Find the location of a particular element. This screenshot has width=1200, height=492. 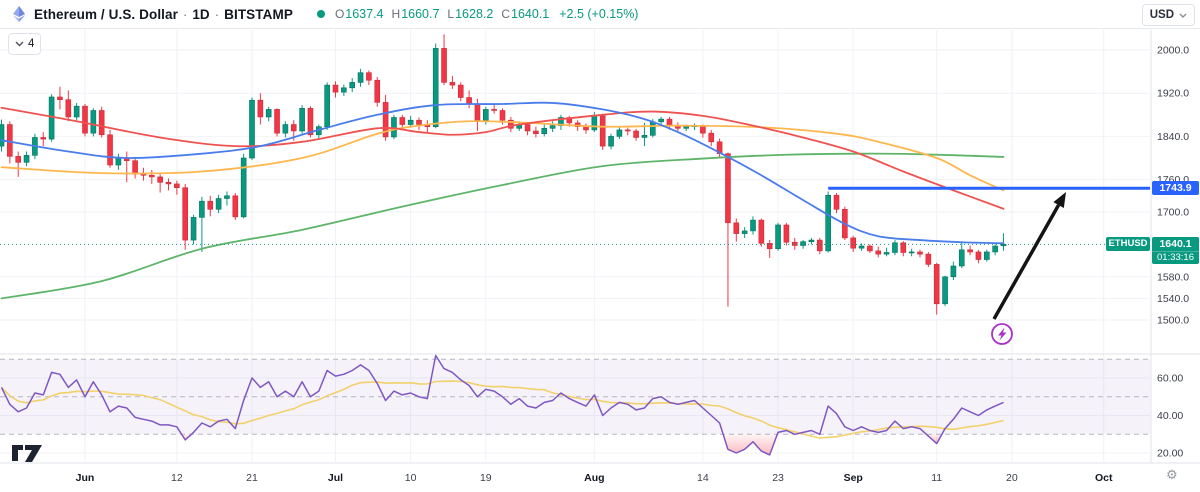

bar-countdown: 01:33:16 is located at coordinates (1175, 257).